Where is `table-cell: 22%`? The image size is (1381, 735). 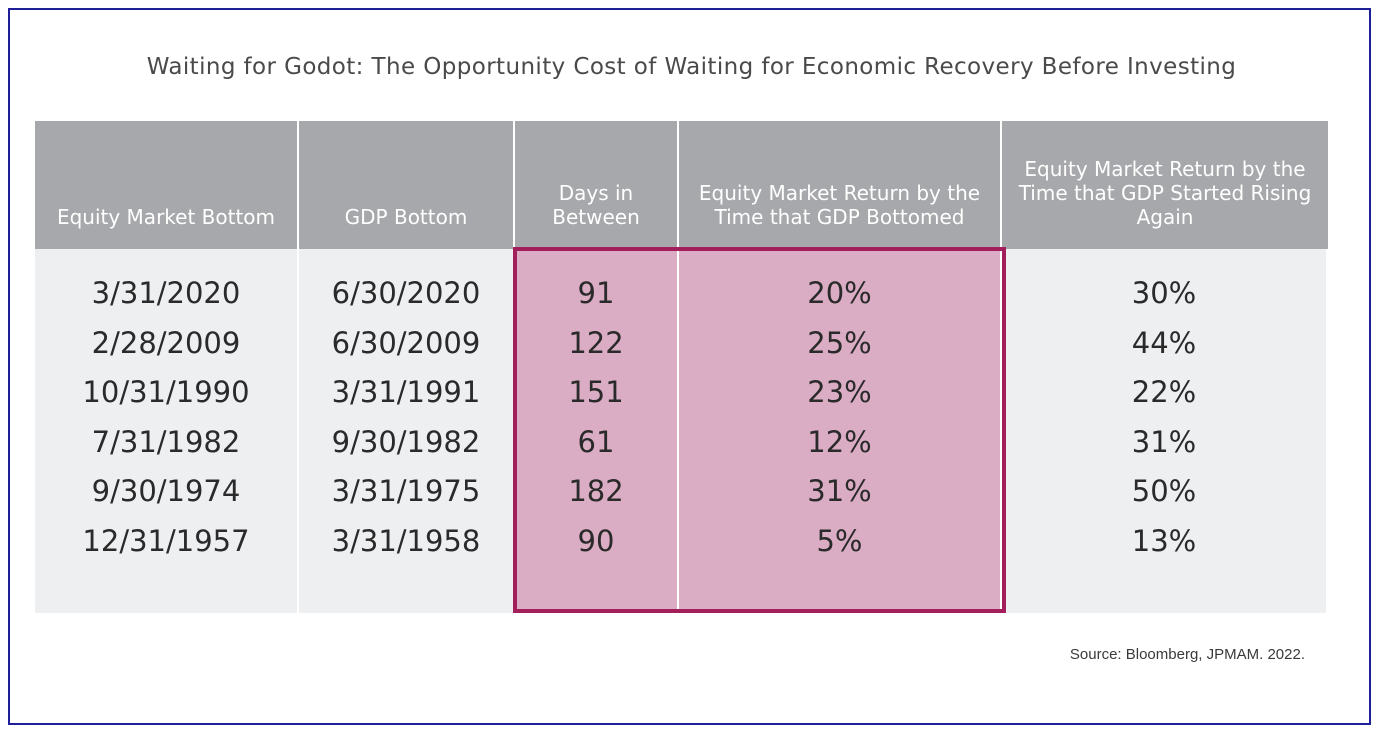
table-cell: 22% is located at coordinates (1164, 392).